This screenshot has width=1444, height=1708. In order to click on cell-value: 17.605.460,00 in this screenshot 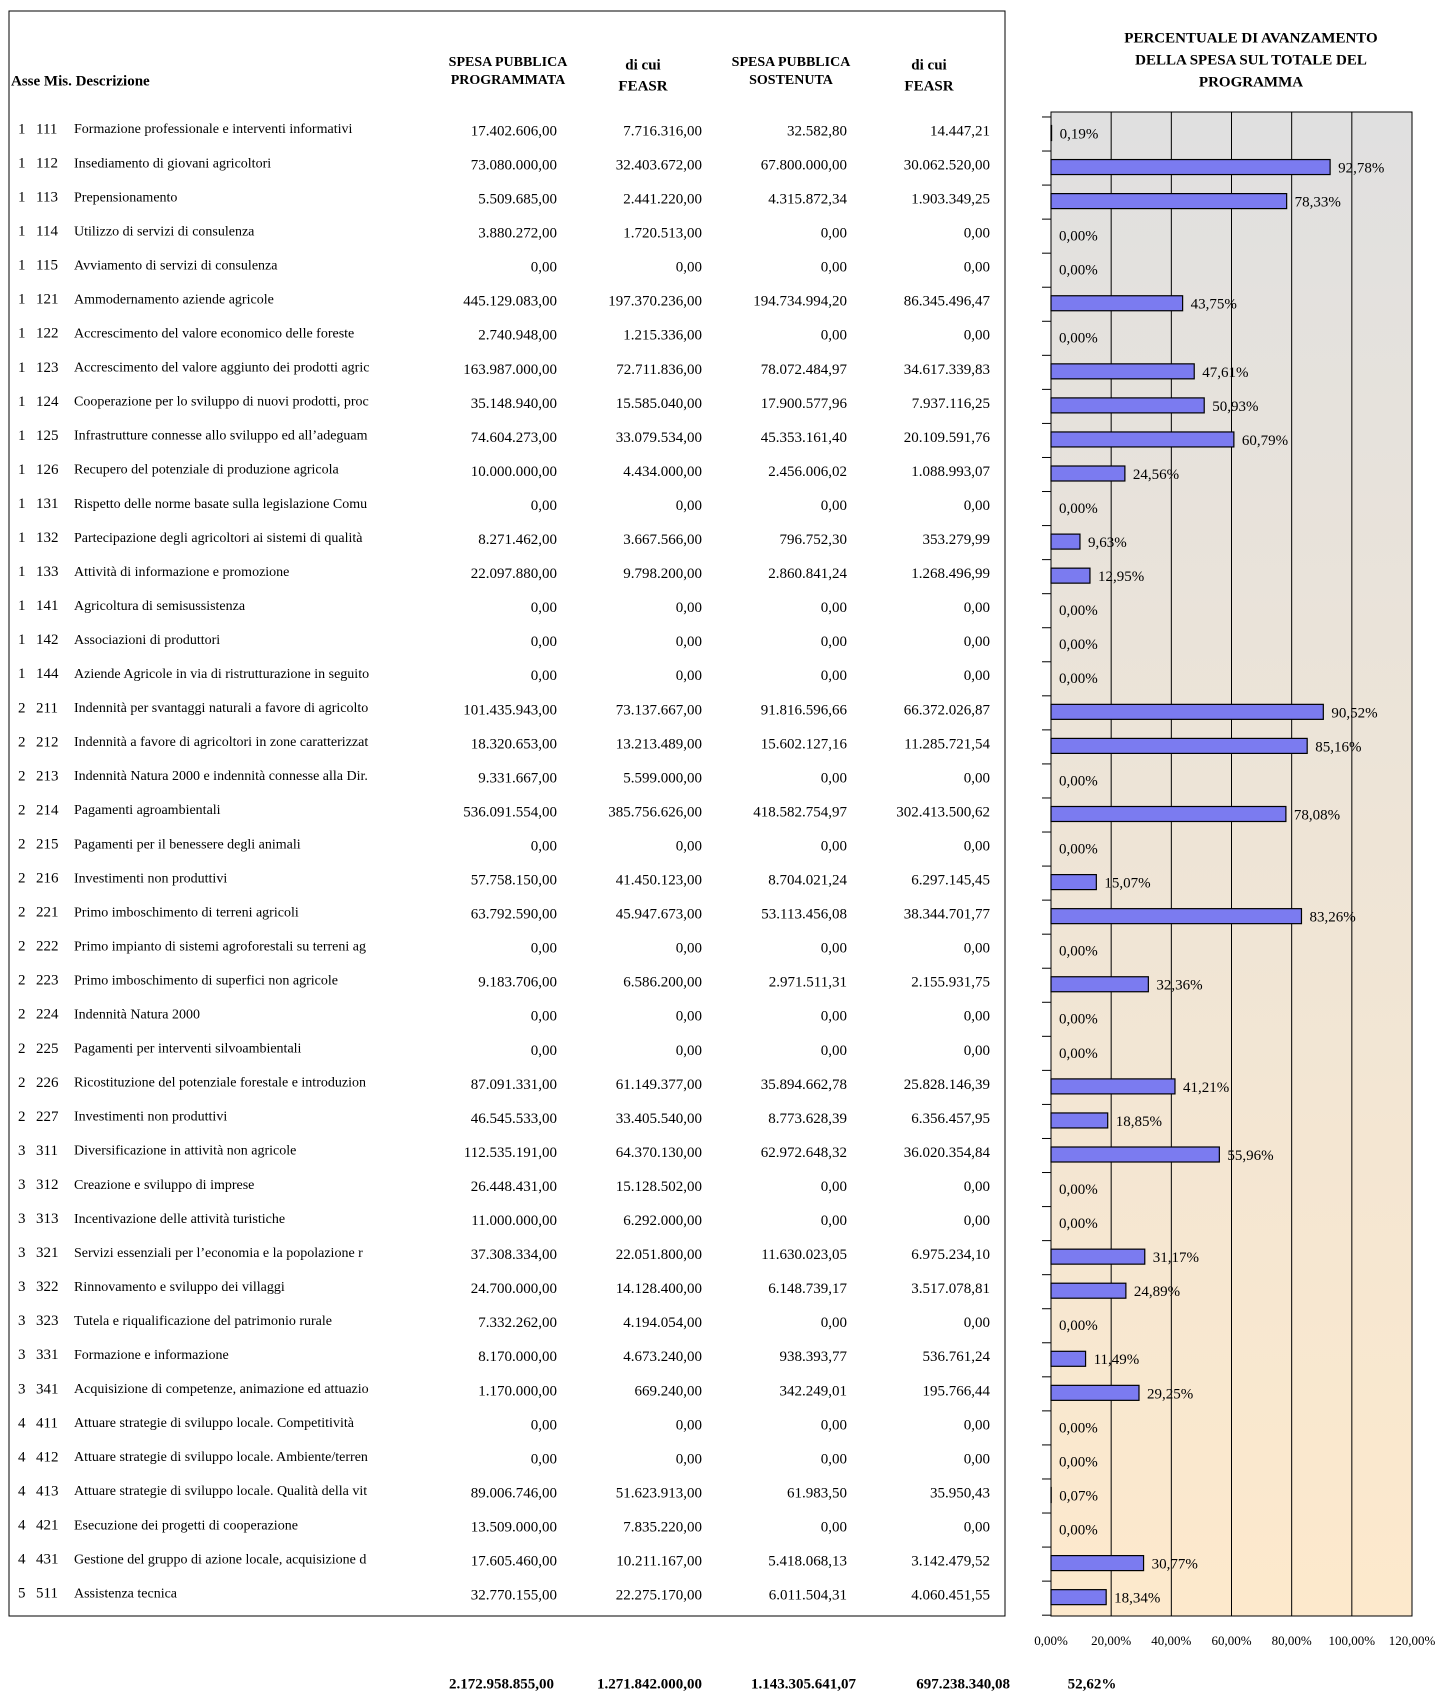, I will do `click(514, 1562)`.